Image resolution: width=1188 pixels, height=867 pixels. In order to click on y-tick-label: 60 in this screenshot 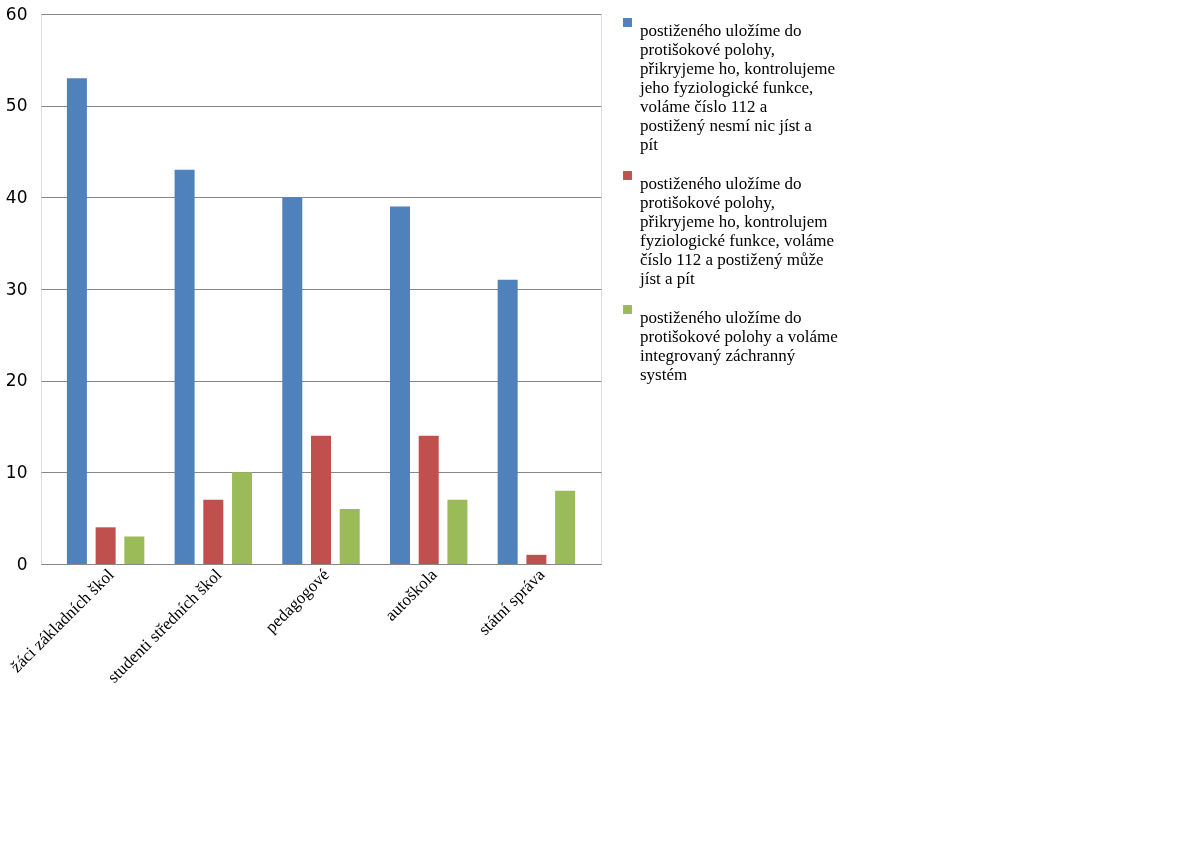, I will do `click(16, 13)`.